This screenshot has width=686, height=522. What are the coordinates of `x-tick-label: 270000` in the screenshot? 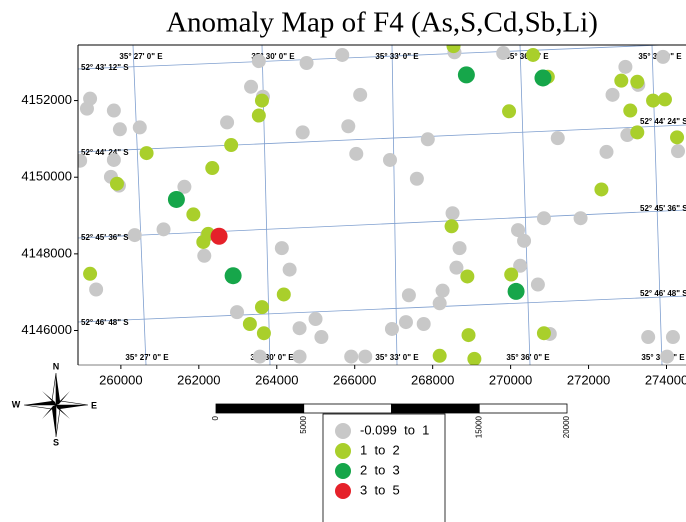 It's located at (510, 379).